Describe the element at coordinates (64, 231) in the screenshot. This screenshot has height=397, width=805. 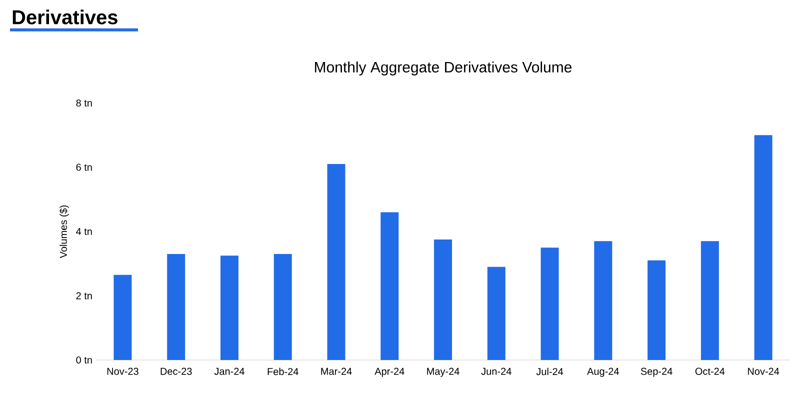
I see `y-axis-title: Volumes ($)` at that location.